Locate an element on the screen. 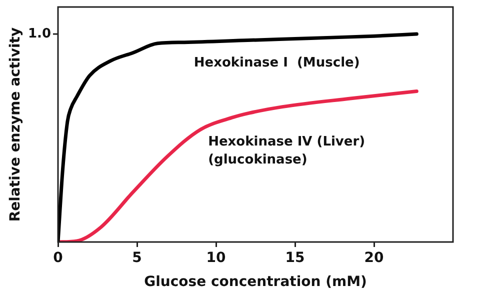 The width and height of the screenshot is (500, 295). x-tick-label: 5 is located at coordinates (137, 258).